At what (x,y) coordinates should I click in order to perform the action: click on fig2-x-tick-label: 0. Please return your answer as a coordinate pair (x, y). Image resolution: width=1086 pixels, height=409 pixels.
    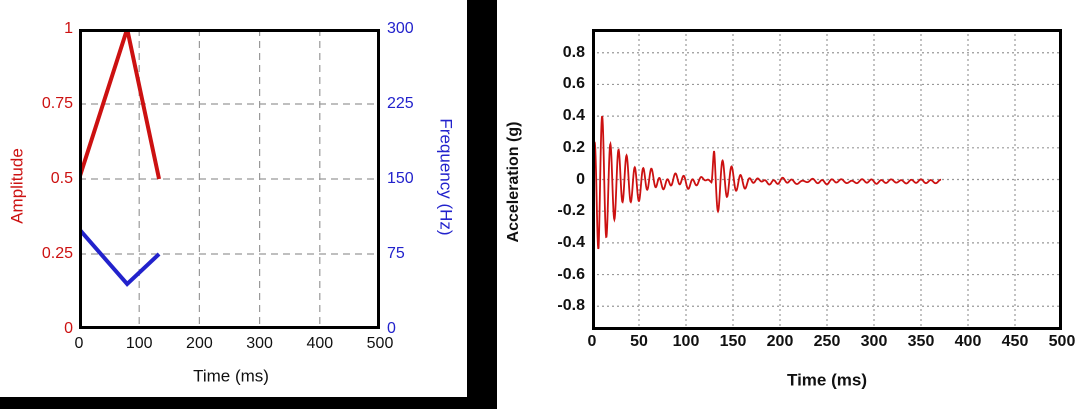
    Looking at the image, I should click on (592, 341).